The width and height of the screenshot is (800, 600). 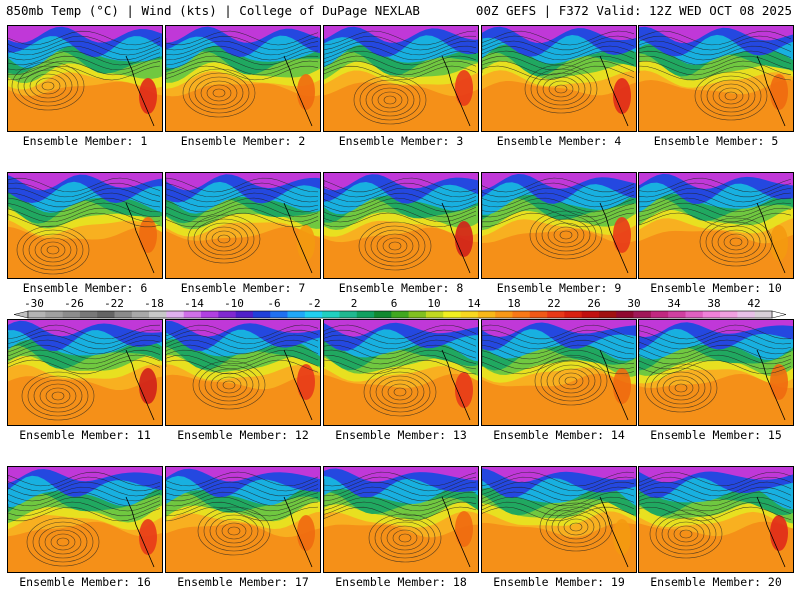 I want to click on ensemble-member-label: Ensemble Member: 19, so click(x=559, y=582).